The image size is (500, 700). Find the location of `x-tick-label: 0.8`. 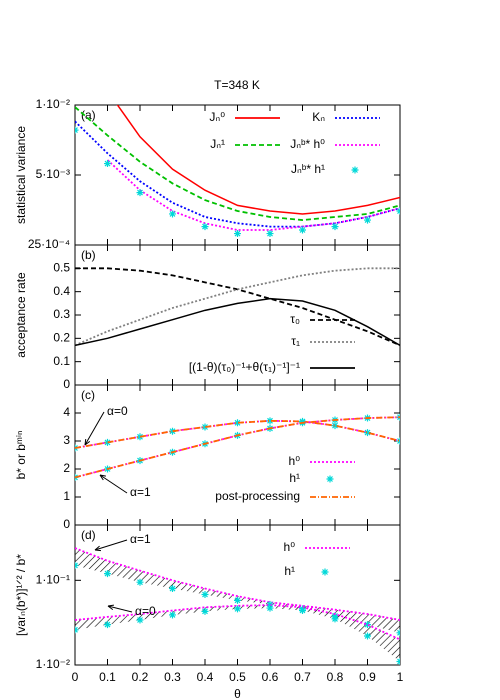

x-tick-label: 0.8 is located at coordinates (335, 677).